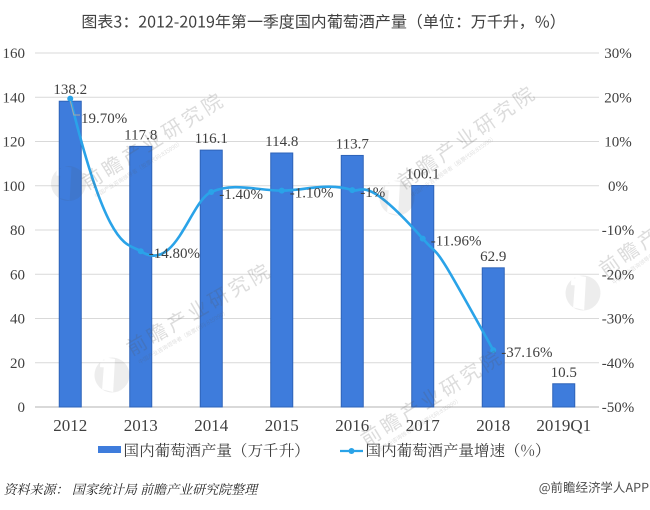 This screenshot has height=510, width=650. I want to click on svg-text: -11.96%, so click(456, 242).